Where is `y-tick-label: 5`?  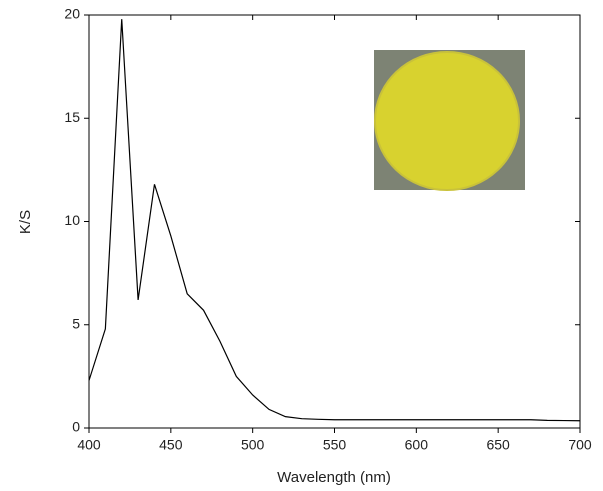 y-tick-label: 5 is located at coordinates (76, 323).